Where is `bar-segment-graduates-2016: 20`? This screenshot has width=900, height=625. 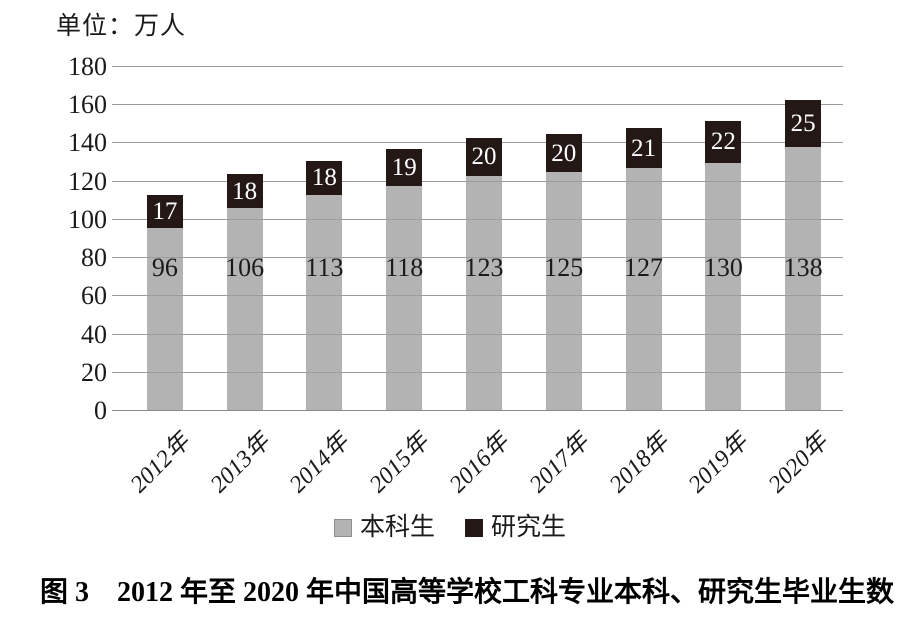
bar-segment-graduates-2016: 20 is located at coordinates (483, 156).